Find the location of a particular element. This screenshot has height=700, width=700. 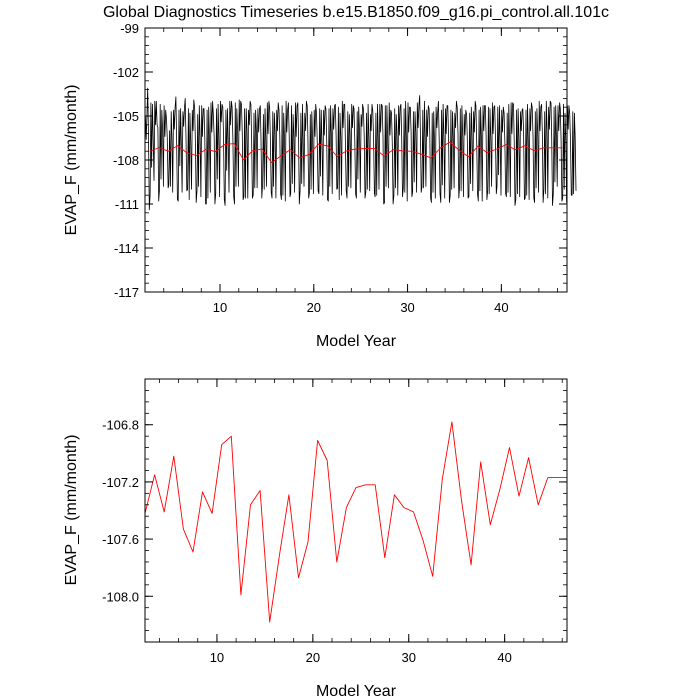

top-x-axis-label: Model Year is located at coordinates (356, 341).